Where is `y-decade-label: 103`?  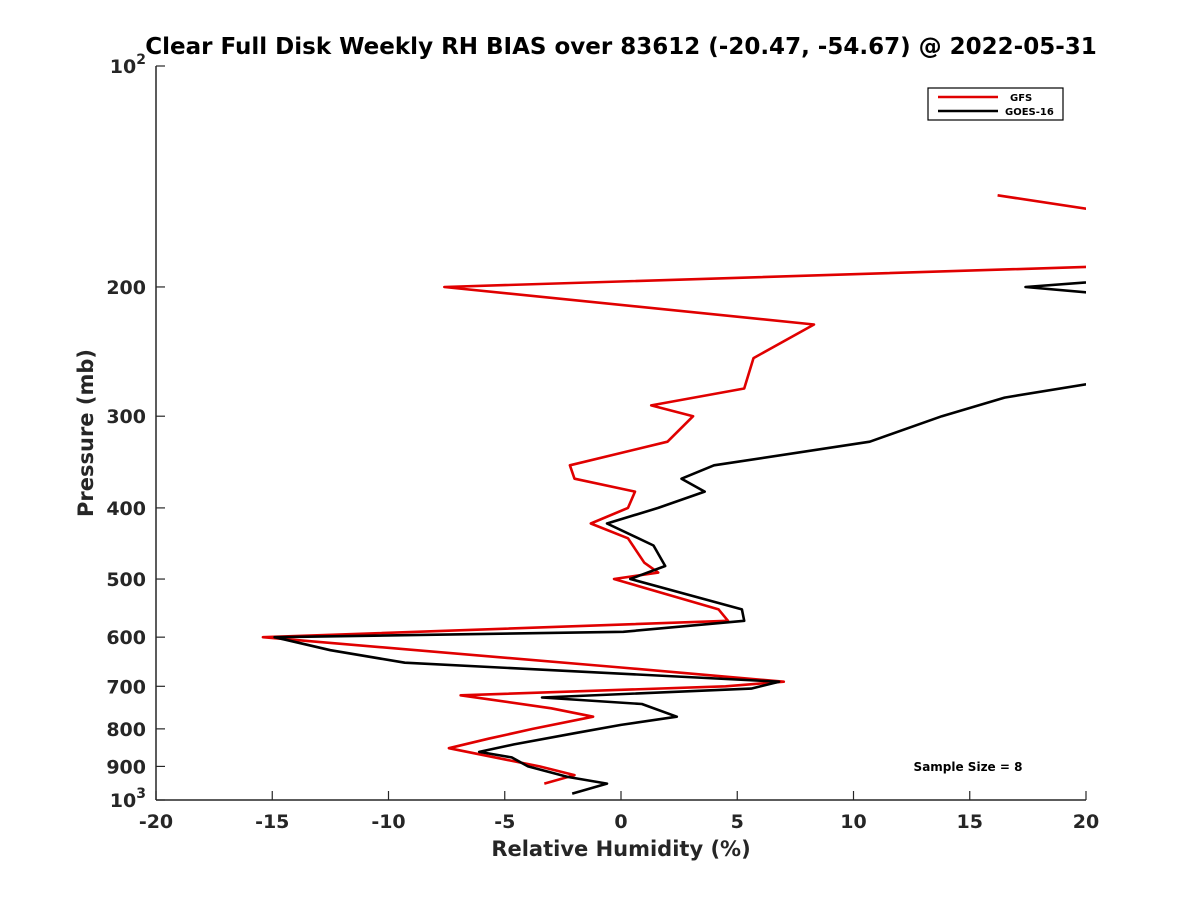
y-decade-label: 103 is located at coordinates (128, 799).